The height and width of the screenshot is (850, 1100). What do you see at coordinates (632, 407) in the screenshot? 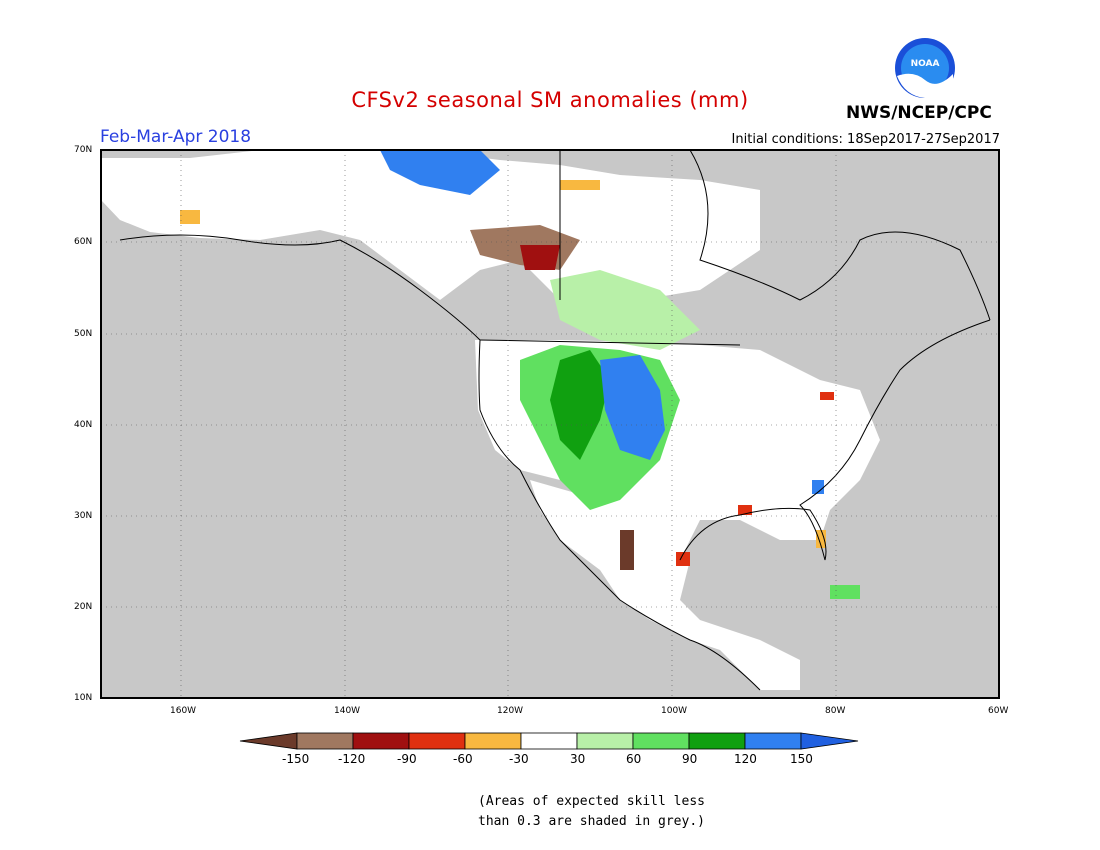
I see `anomaly-blue-plains` at bounding box center [632, 407].